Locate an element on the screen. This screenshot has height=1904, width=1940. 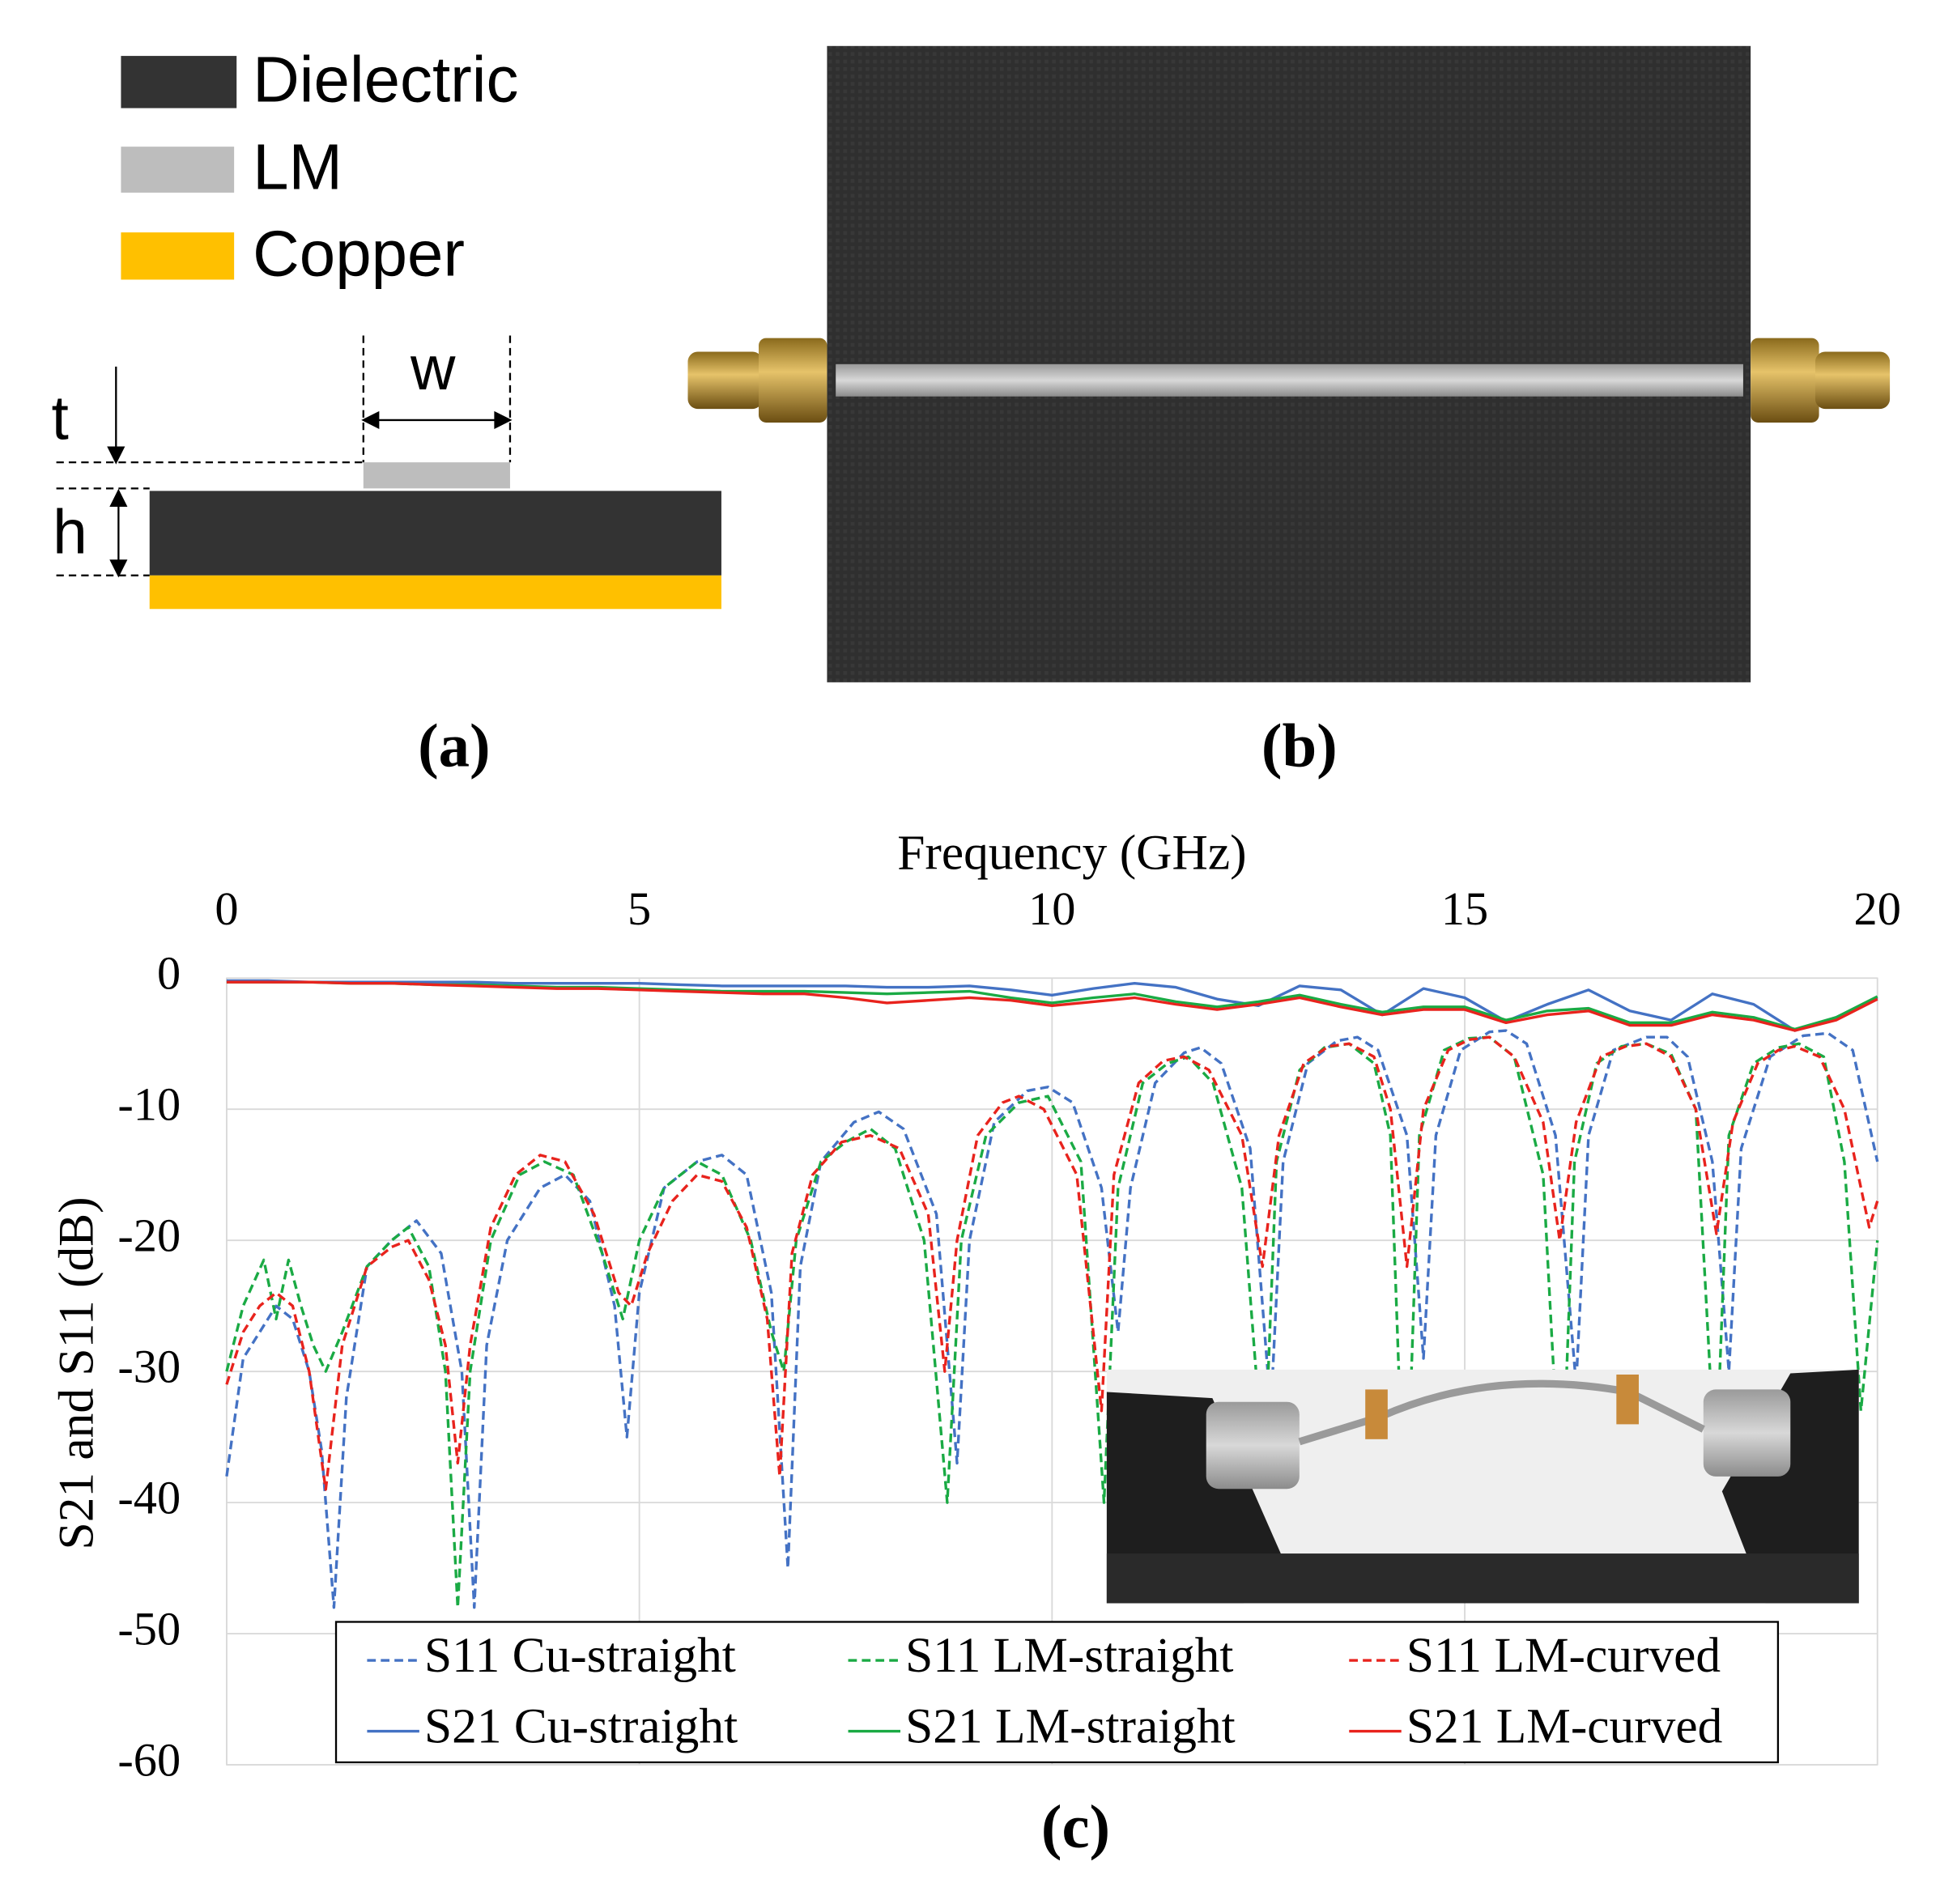
y-tick-label: -20 is located at coordinates (149, 1235).